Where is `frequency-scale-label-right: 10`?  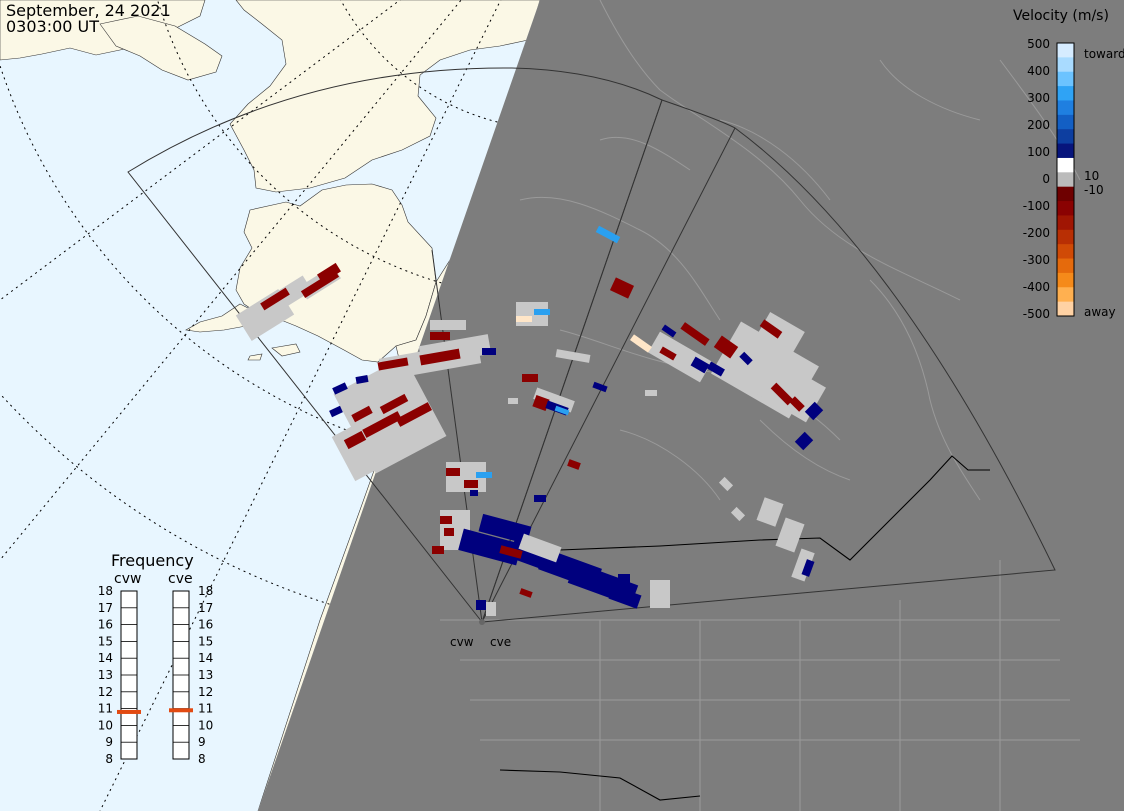 frequency-scale-label-right: 10 is located at coordinates (205, 725).